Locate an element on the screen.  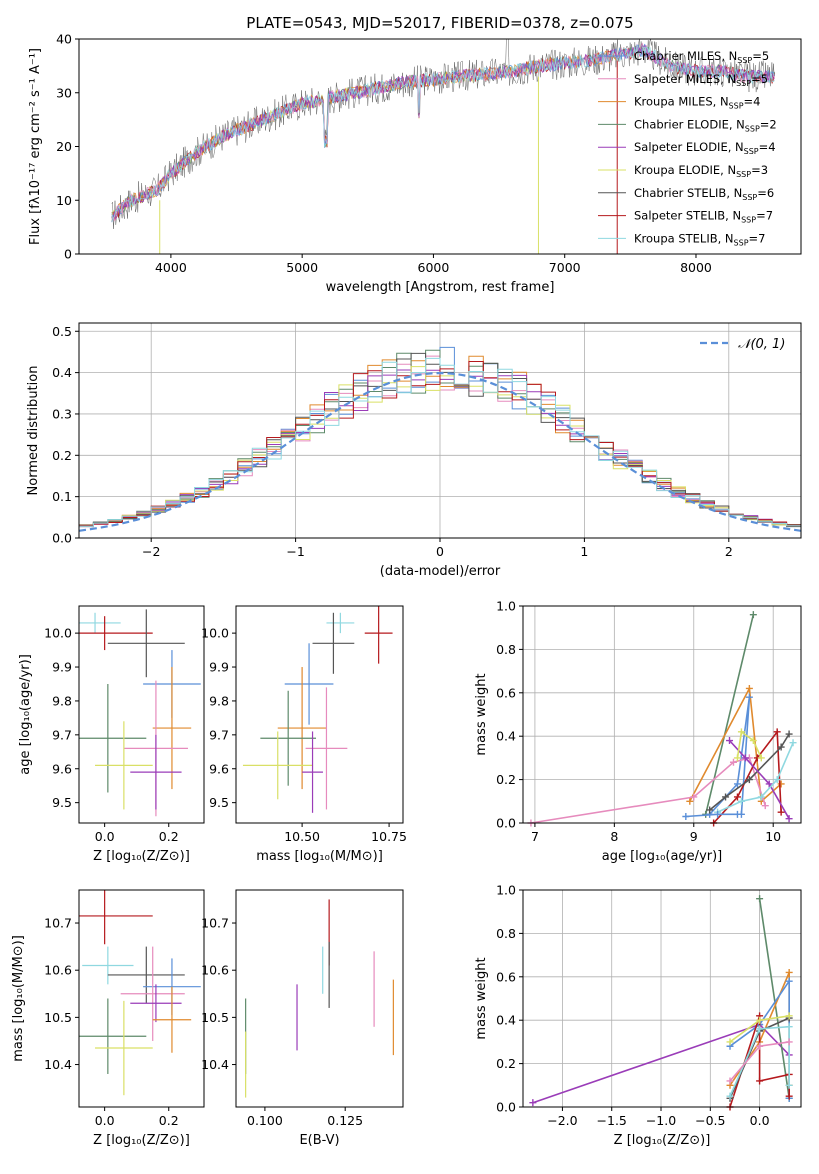
x-axis-label: age [log₁₀(age/yr)] is located at coordinates (662, 856).